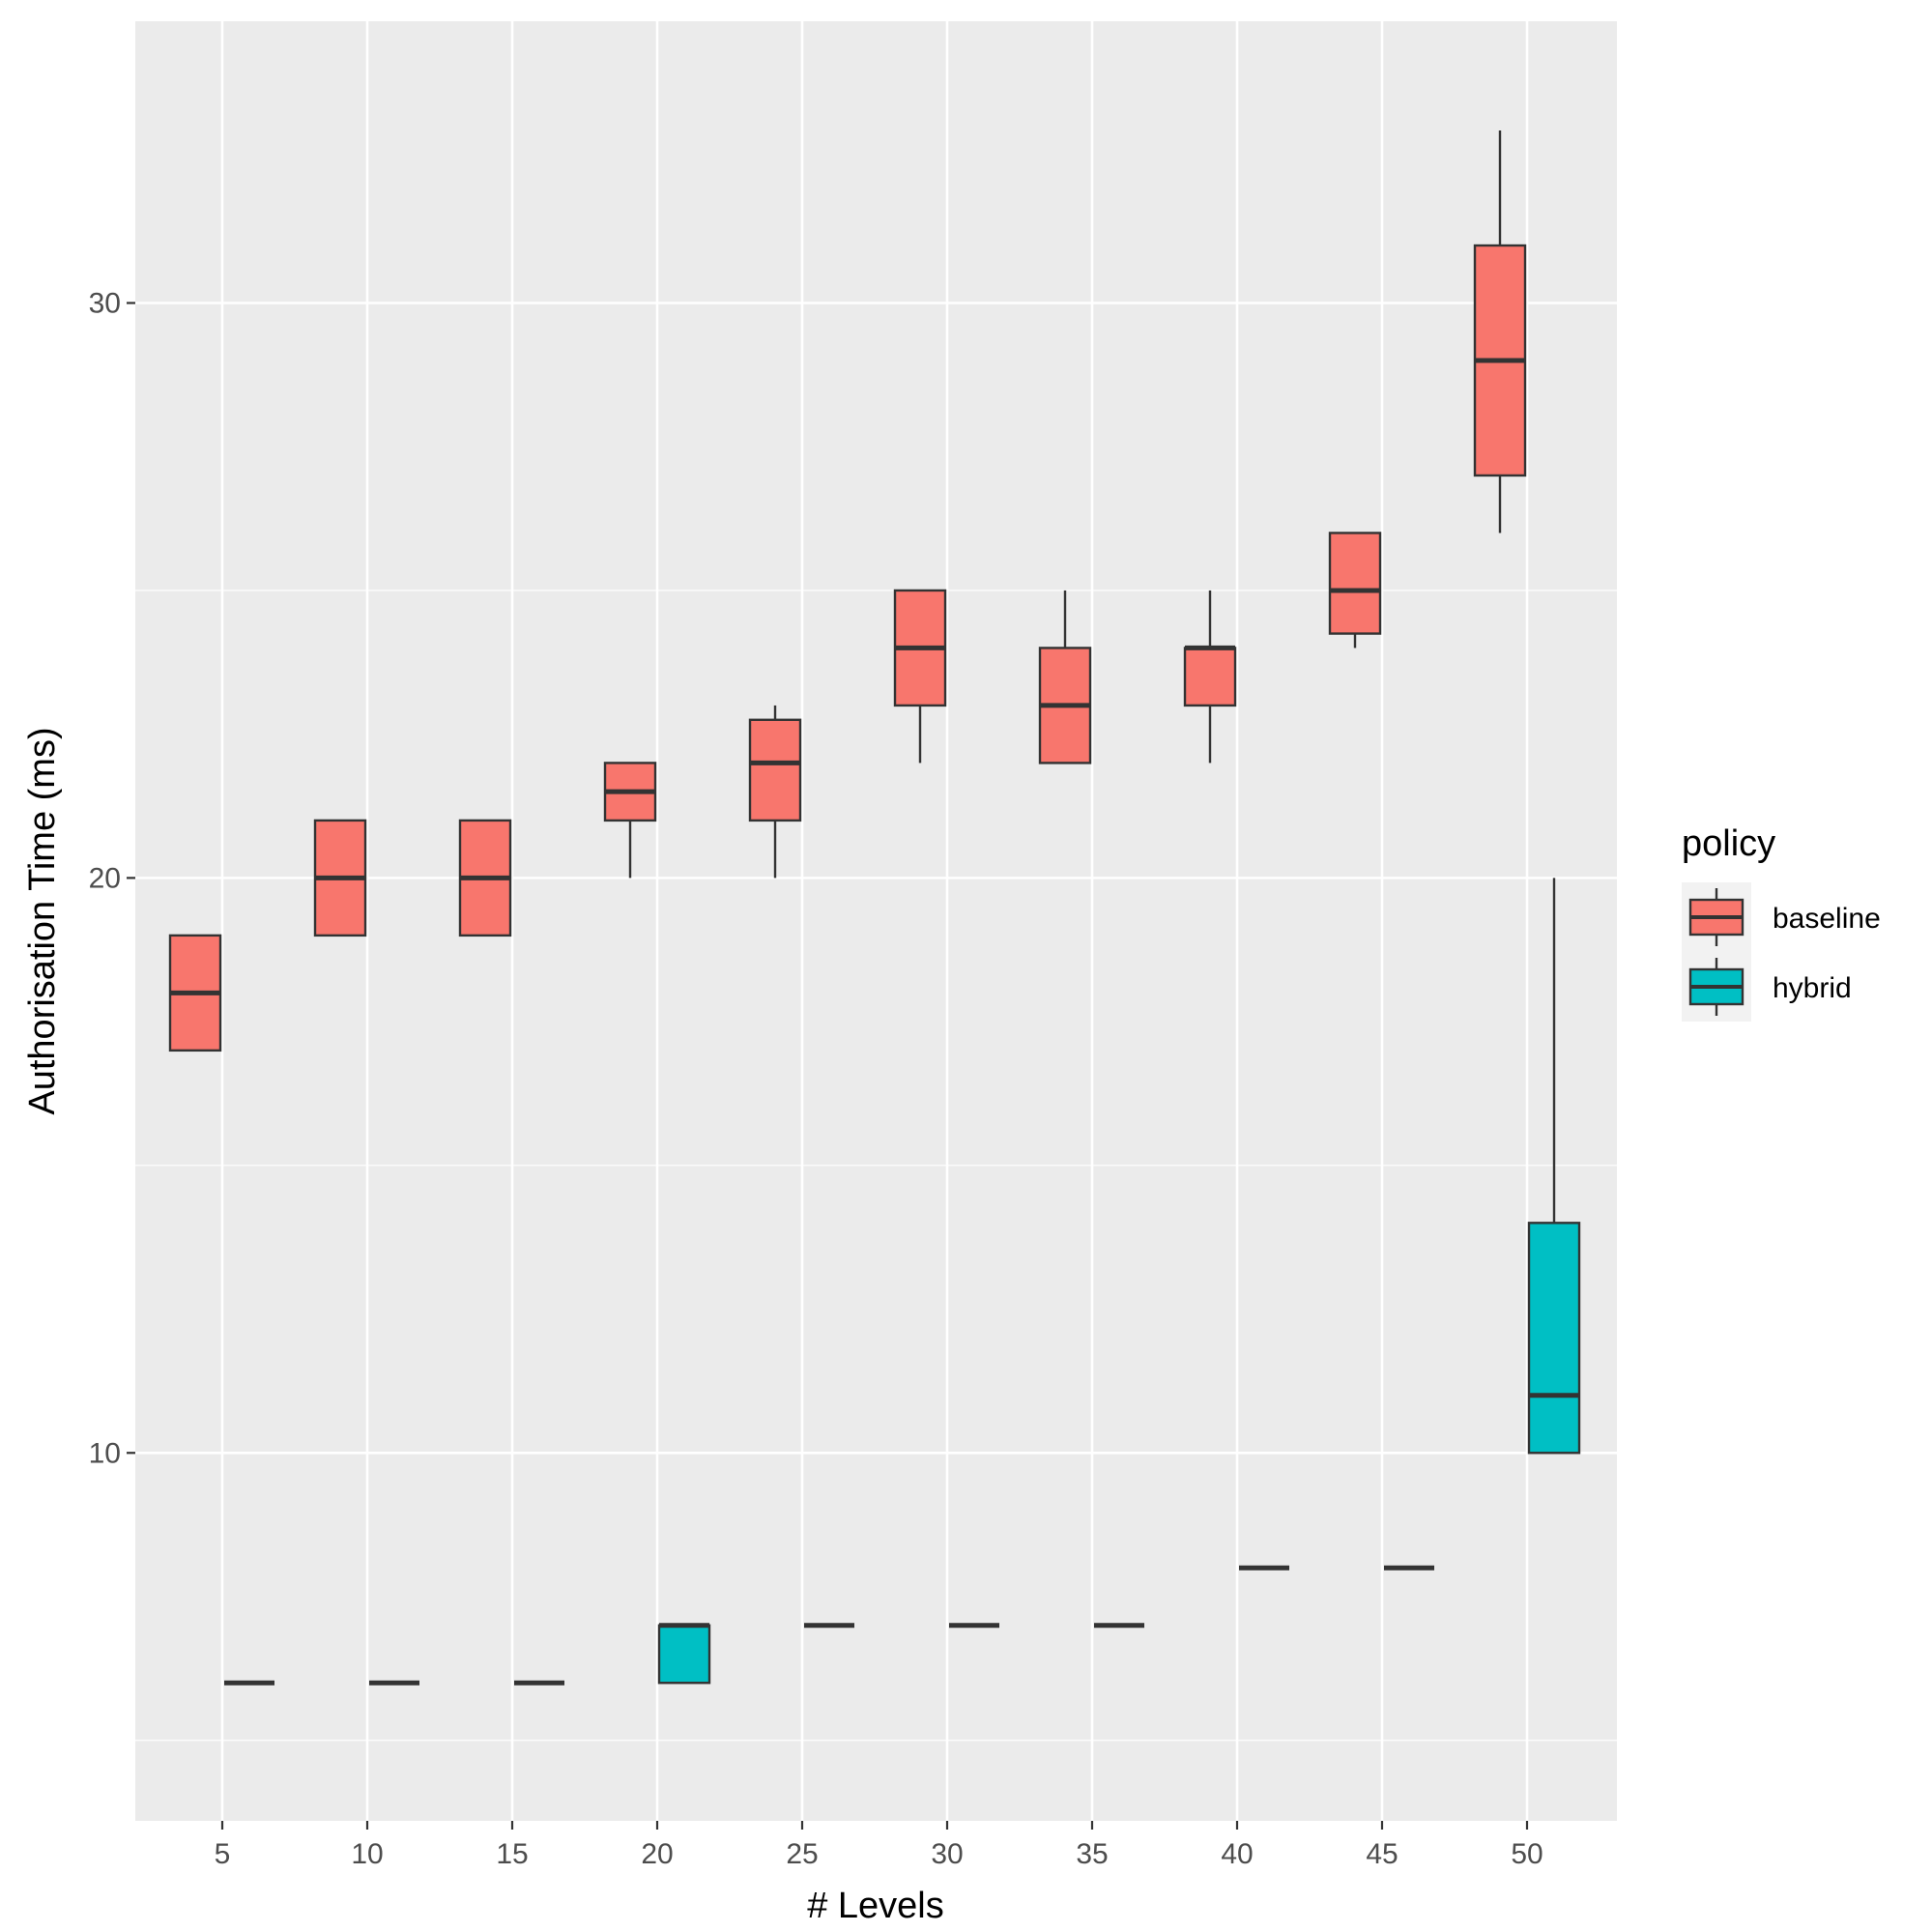 This screenshot has height=1932, width=1932. What do you see at coordinates (947, 1854) in the screenshot?
I see `x-tick-label: 30` at bounding box center [947, 1854].